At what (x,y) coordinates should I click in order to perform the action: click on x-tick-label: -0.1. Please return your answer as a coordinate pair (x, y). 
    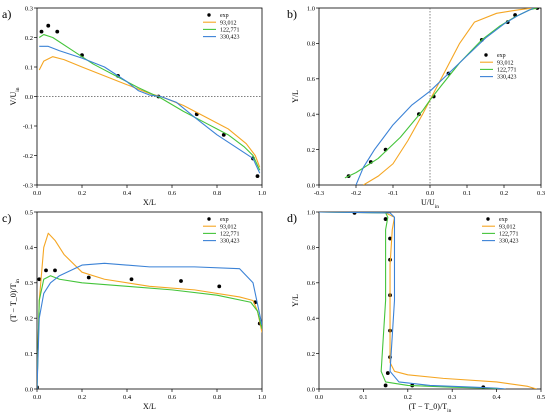
    Looking at the image, I should click on (393, 193).